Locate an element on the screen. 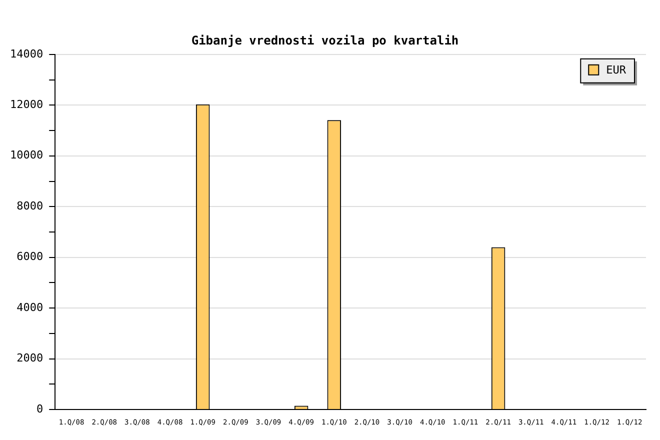 Image resolution: width=660 pixels, height=440 pixels. y-tick-label: 2000 is located at coordinates (30, 358).